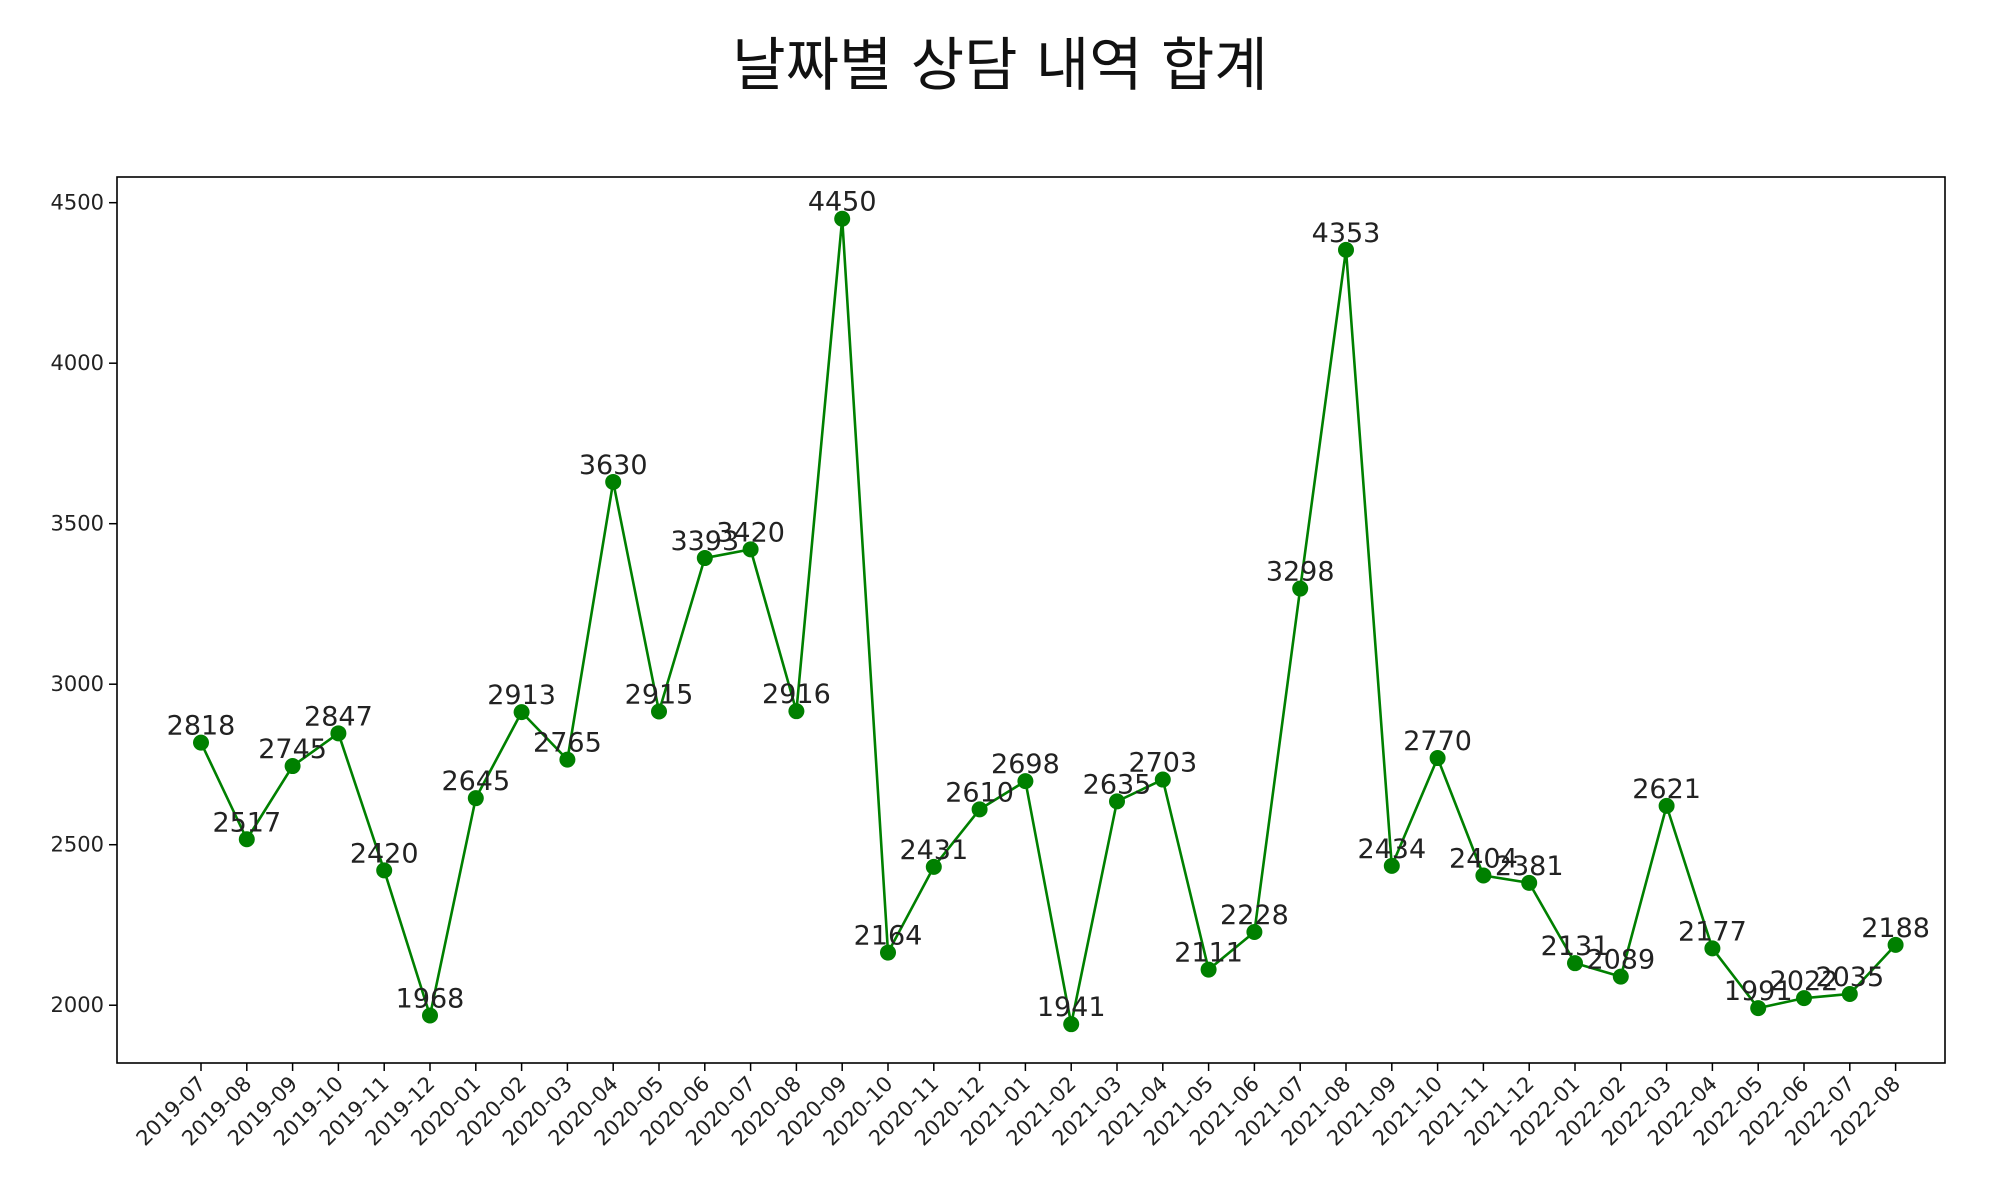 The image size is (2000, 1200). I want to click on data-label: 4450, so click(842, 202).